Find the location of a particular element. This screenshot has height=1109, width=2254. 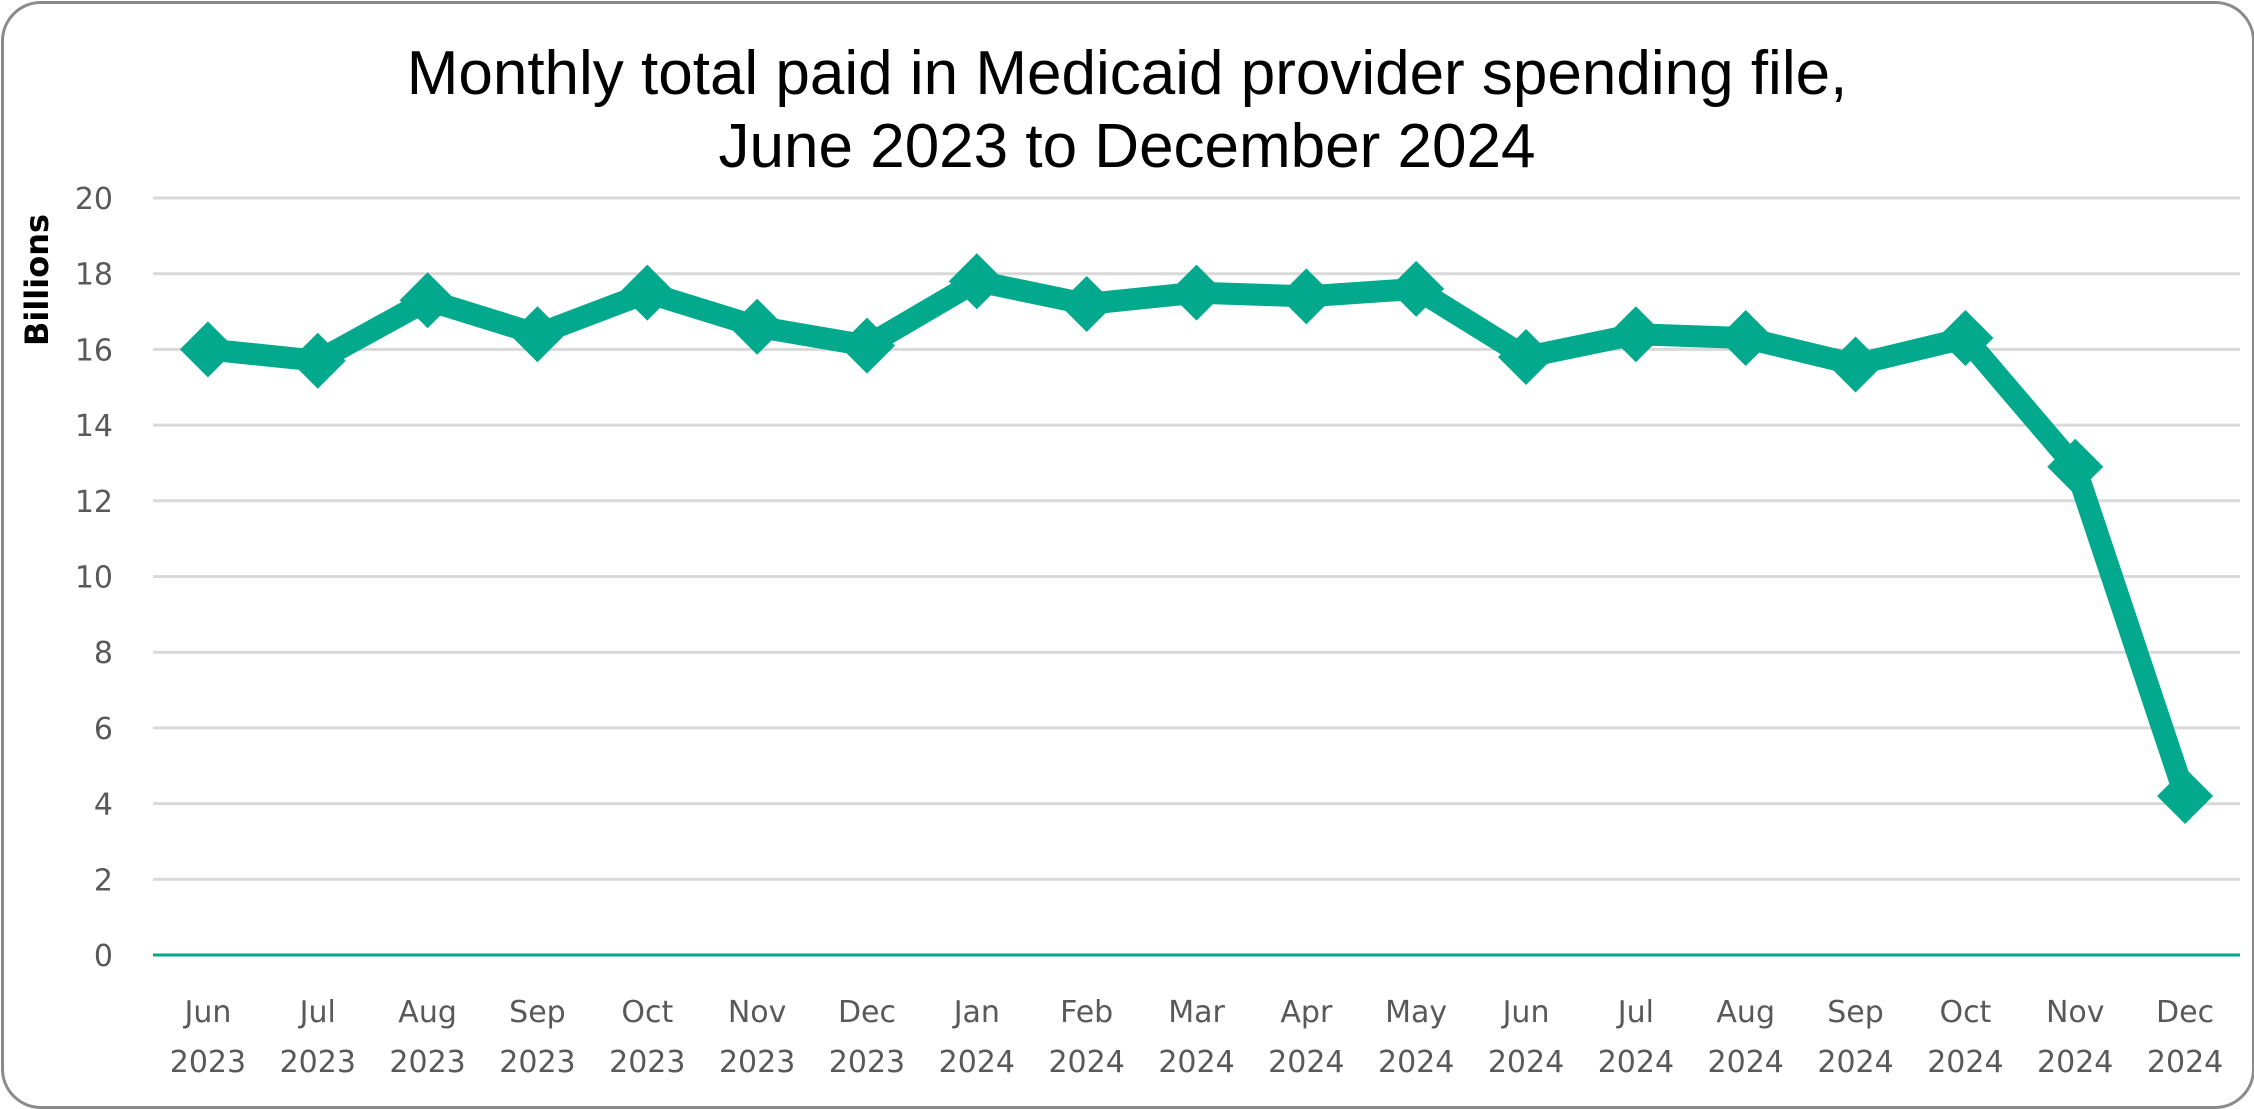

y-tick-label: 6 is located at coordinates (103, 729).